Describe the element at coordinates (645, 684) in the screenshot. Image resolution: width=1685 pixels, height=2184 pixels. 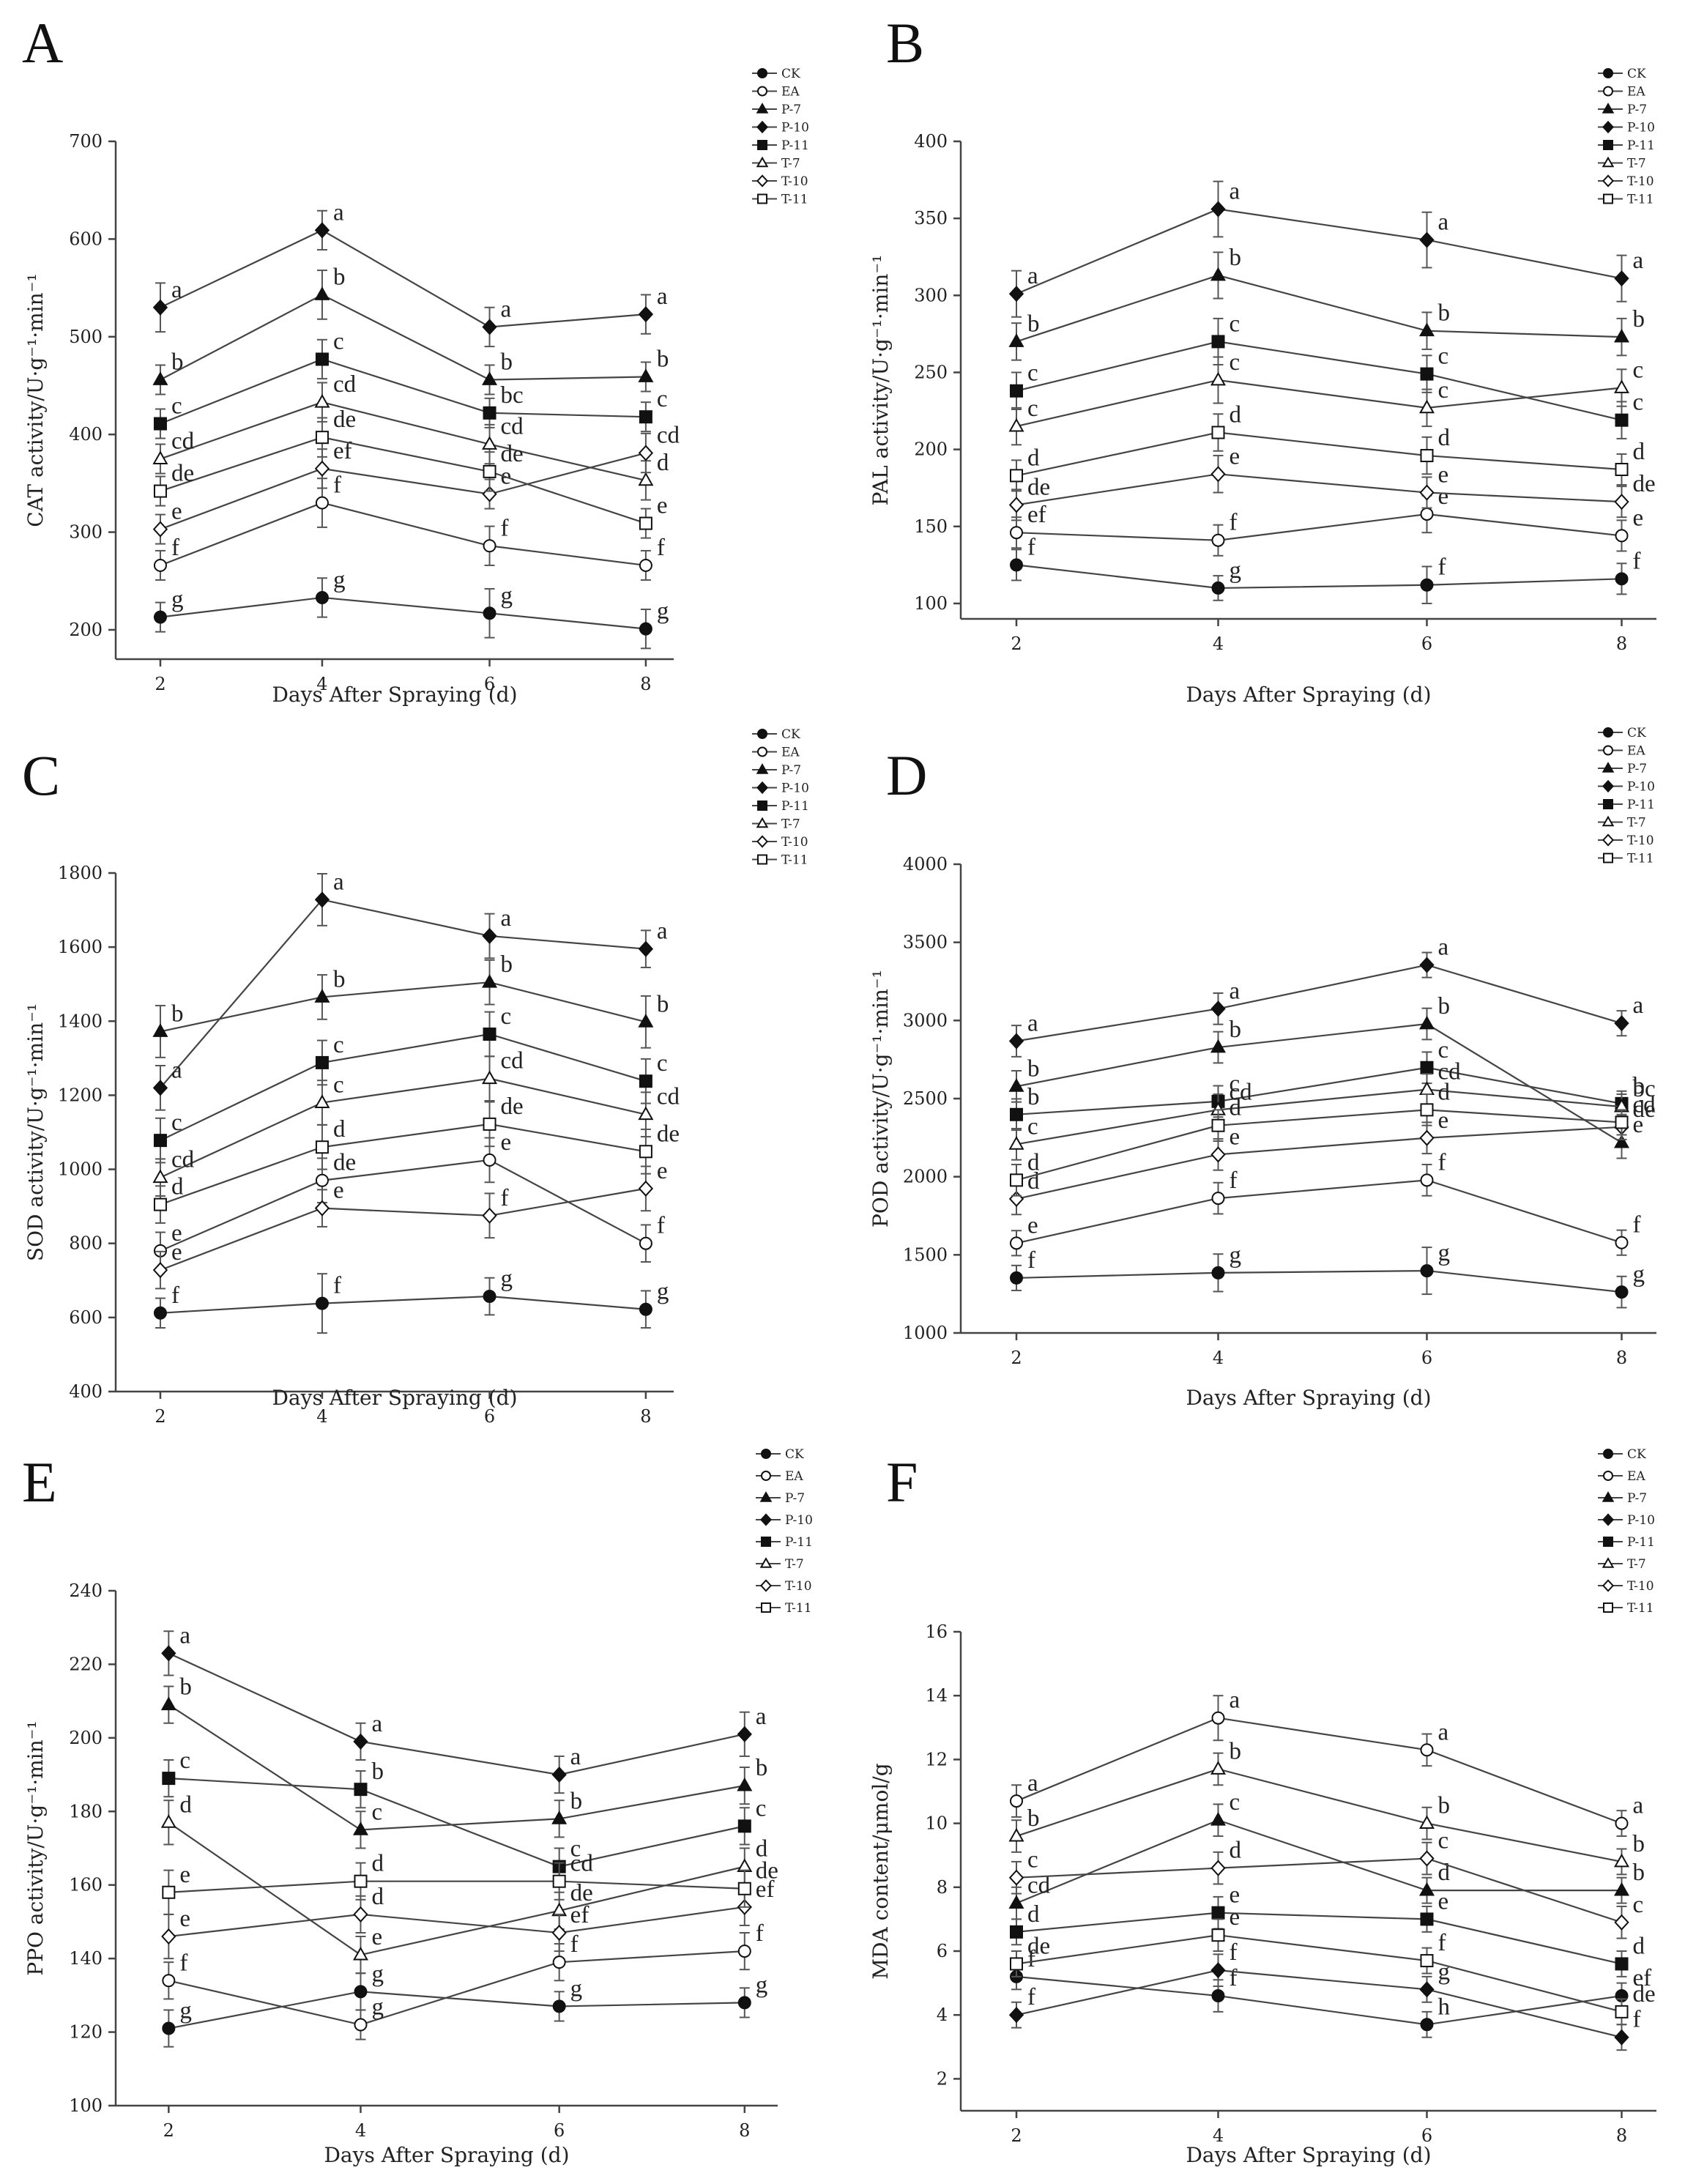
I see `x-tick-label: 8` at that location.